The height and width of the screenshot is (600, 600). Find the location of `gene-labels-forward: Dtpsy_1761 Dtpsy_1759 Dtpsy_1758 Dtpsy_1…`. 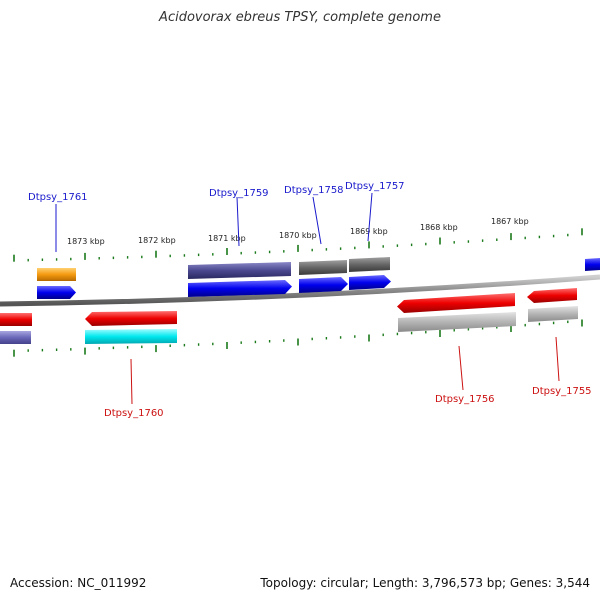

gene-labels-forward: Dtpsy_1761 Dtpsy_1759 Dtpsy_1758 Dtpsy_1… is located at coordinates (216, 192).